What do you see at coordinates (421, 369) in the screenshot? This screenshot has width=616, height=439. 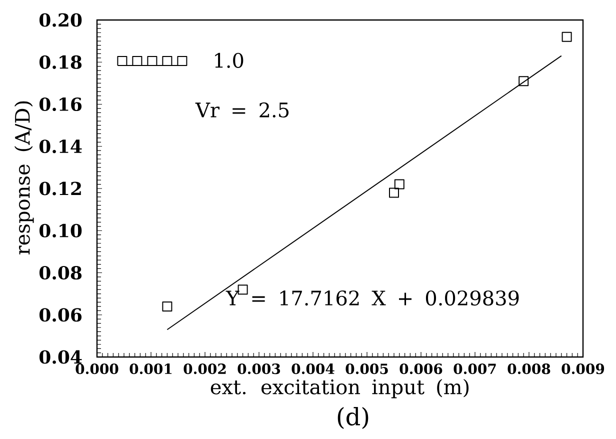 I see `x-tick-label: 0.006` at bounding box center [421, 369].